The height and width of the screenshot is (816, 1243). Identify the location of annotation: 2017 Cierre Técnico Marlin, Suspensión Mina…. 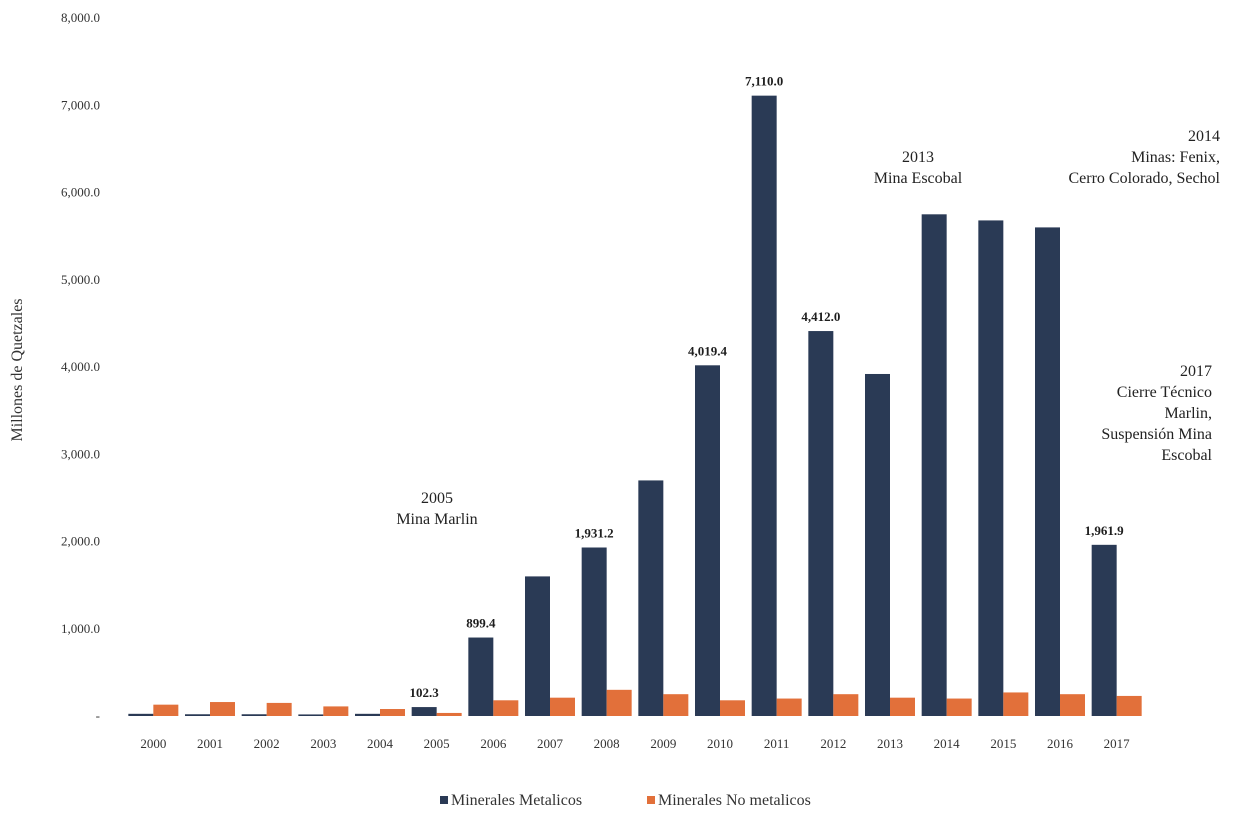
(1156, 413).